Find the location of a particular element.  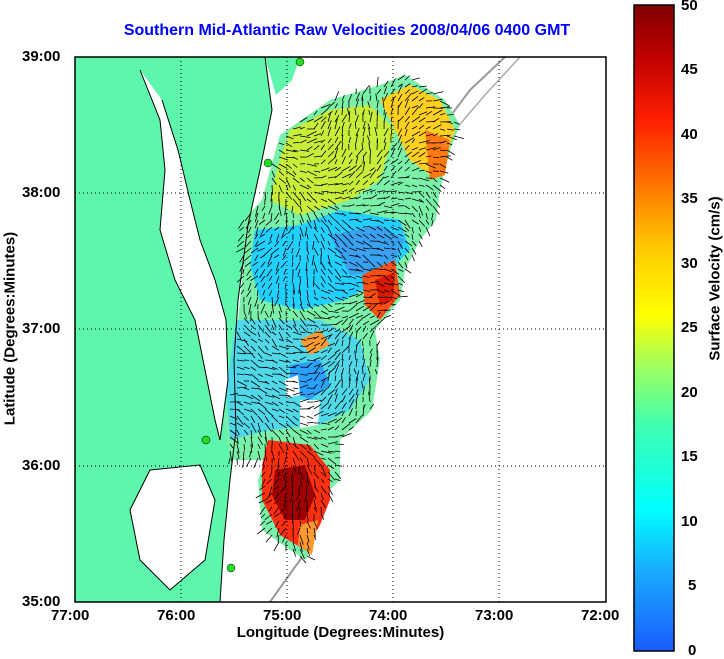

station-marker is located at coordinates (300, 62).